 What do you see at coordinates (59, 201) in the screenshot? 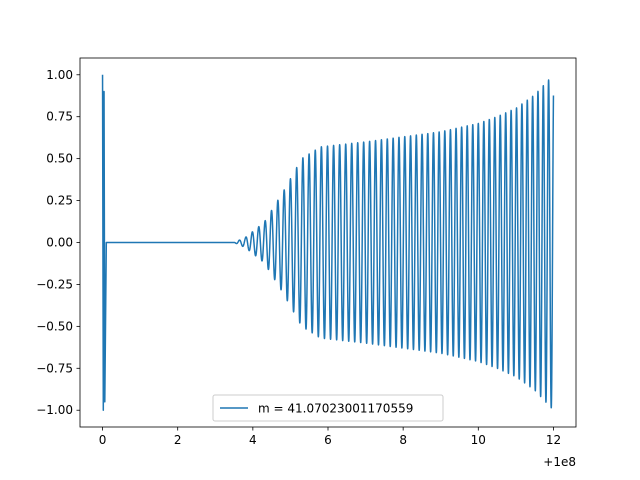
I see `y-tick-label: 0.25` at bounding box center [59, 201].